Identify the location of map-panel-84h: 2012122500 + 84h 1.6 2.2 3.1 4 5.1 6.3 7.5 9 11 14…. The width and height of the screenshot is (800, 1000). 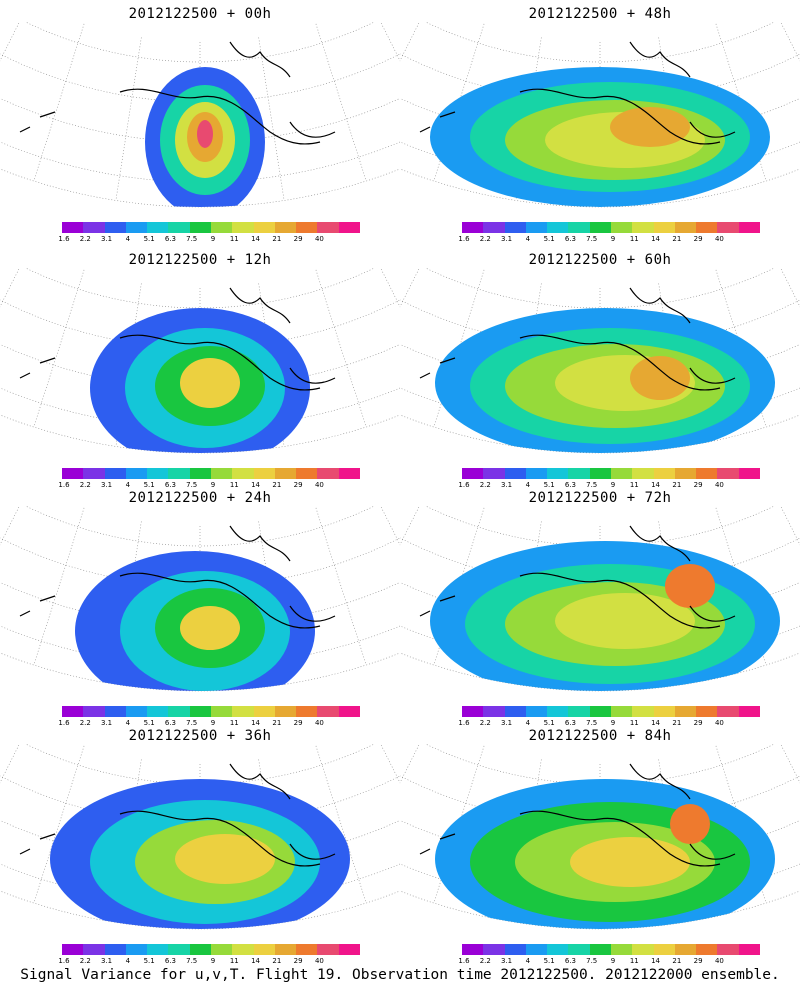
(600, 845).